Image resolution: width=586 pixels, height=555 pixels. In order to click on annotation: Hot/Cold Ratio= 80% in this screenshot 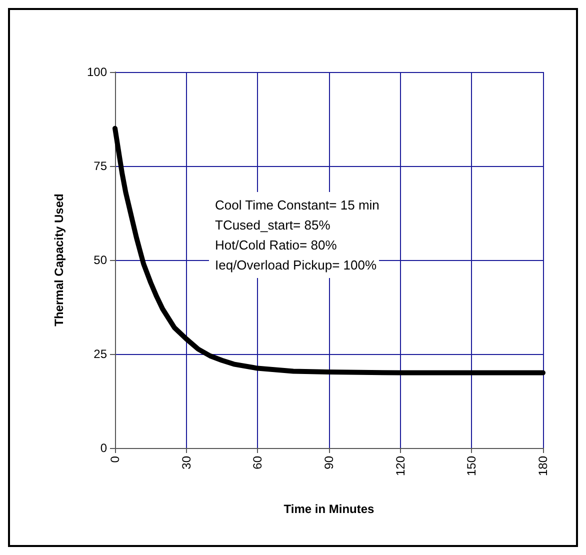, I will do `click(276, 245)`.